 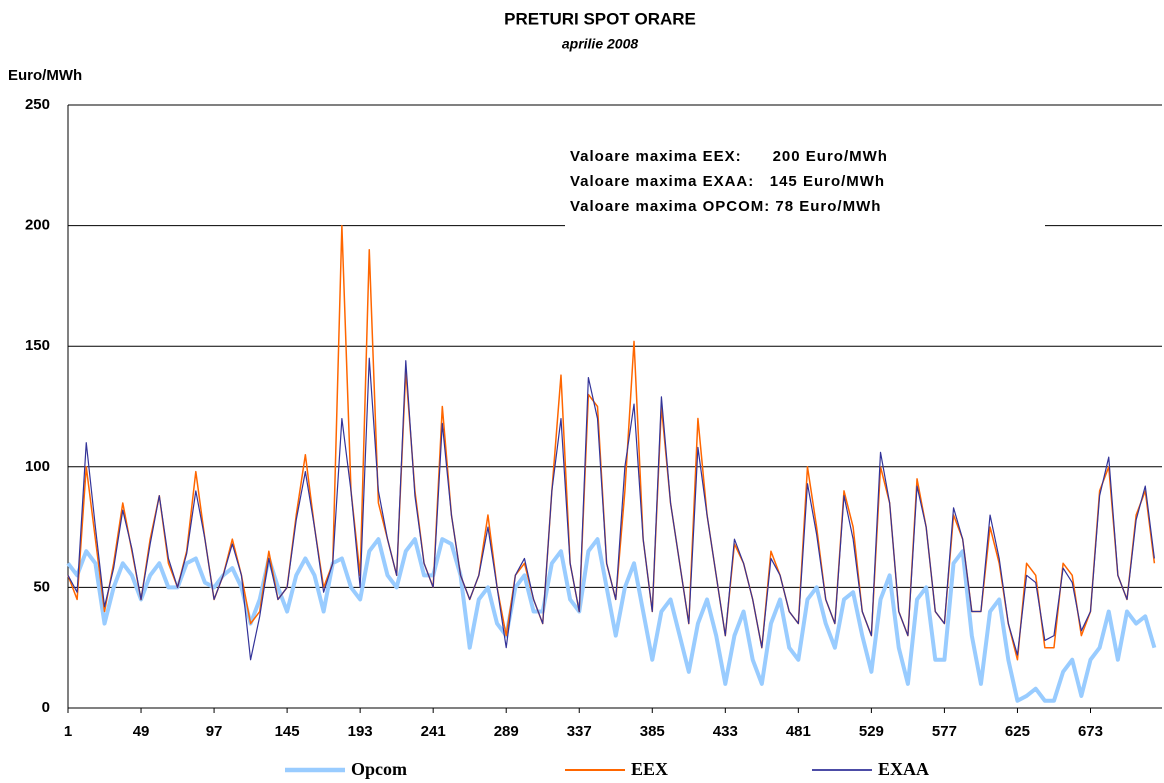 What do you see at coordinates (46, 707) in the screenshot?
I see `y-tick-label: 0` at bounding box center [46, 707].